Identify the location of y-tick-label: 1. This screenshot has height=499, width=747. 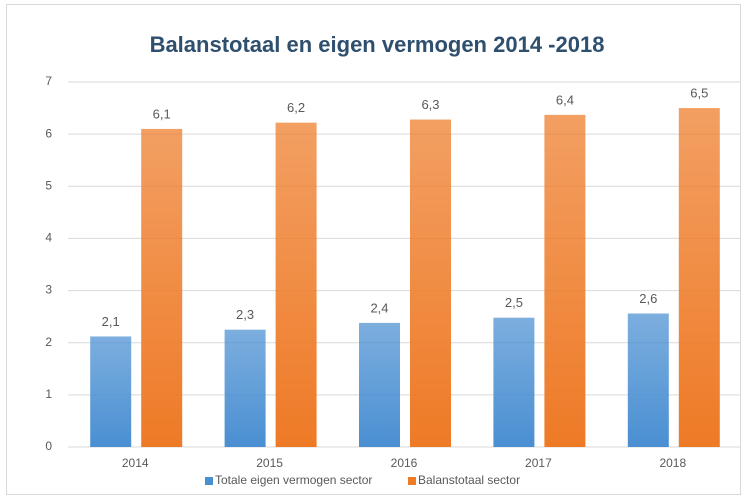
(48, 394).